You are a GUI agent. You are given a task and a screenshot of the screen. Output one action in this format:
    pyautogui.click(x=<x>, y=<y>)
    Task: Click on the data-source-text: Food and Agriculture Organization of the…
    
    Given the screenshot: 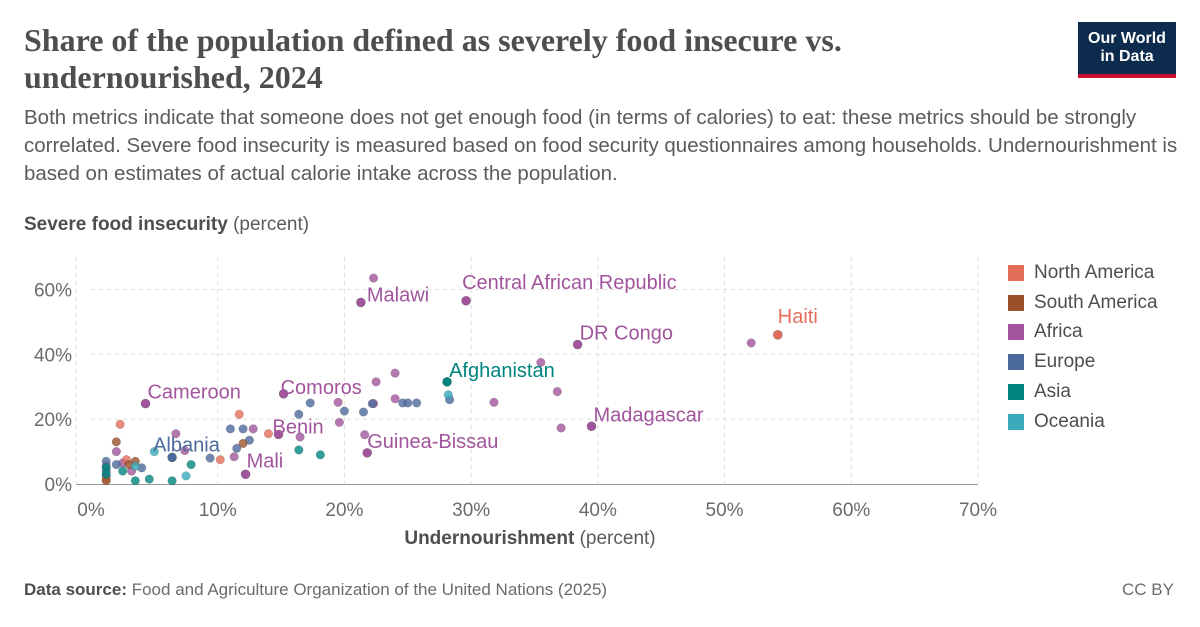 What is the action you would take?
    pyautogui.click(x=369, y=589)
    